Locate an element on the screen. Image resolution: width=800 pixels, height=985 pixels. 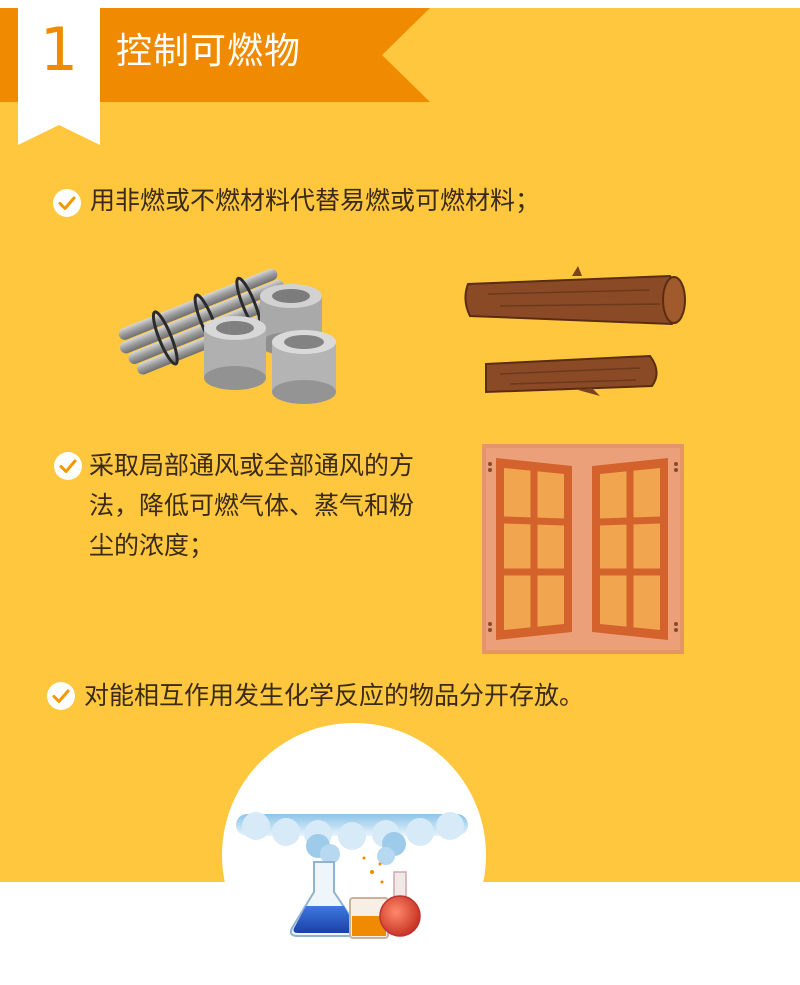
section-title: 控制可燃物 is located at coordinates (209, 51).